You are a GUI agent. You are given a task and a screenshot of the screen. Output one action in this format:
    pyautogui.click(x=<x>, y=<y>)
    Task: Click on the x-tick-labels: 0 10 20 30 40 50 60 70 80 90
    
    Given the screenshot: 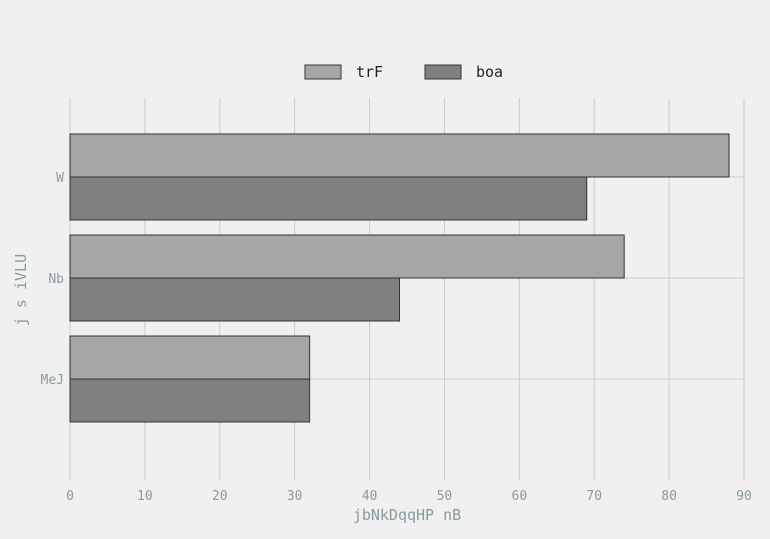 What is the action you would take?
    pyautogui.click(x=409, y=496)
    